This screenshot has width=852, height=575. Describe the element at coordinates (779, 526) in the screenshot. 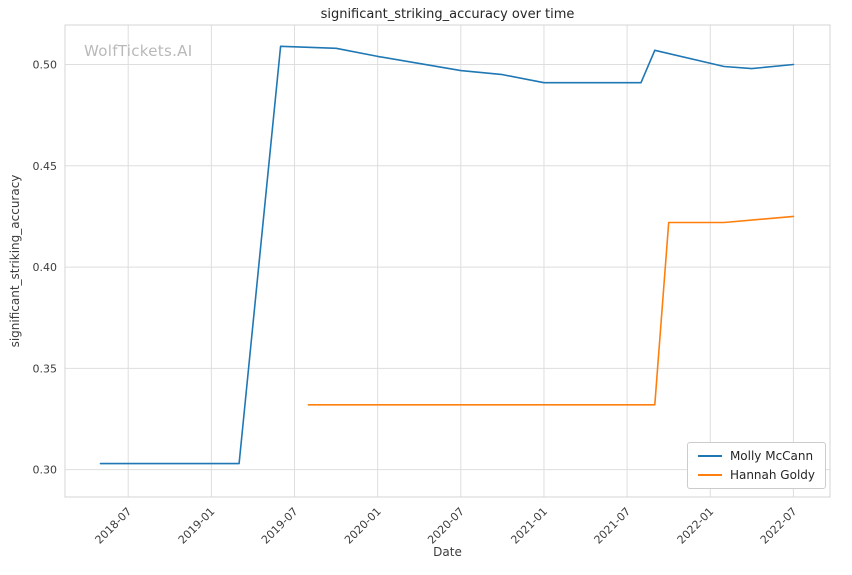

I see `x-tick-label: 2022-07` at that location.